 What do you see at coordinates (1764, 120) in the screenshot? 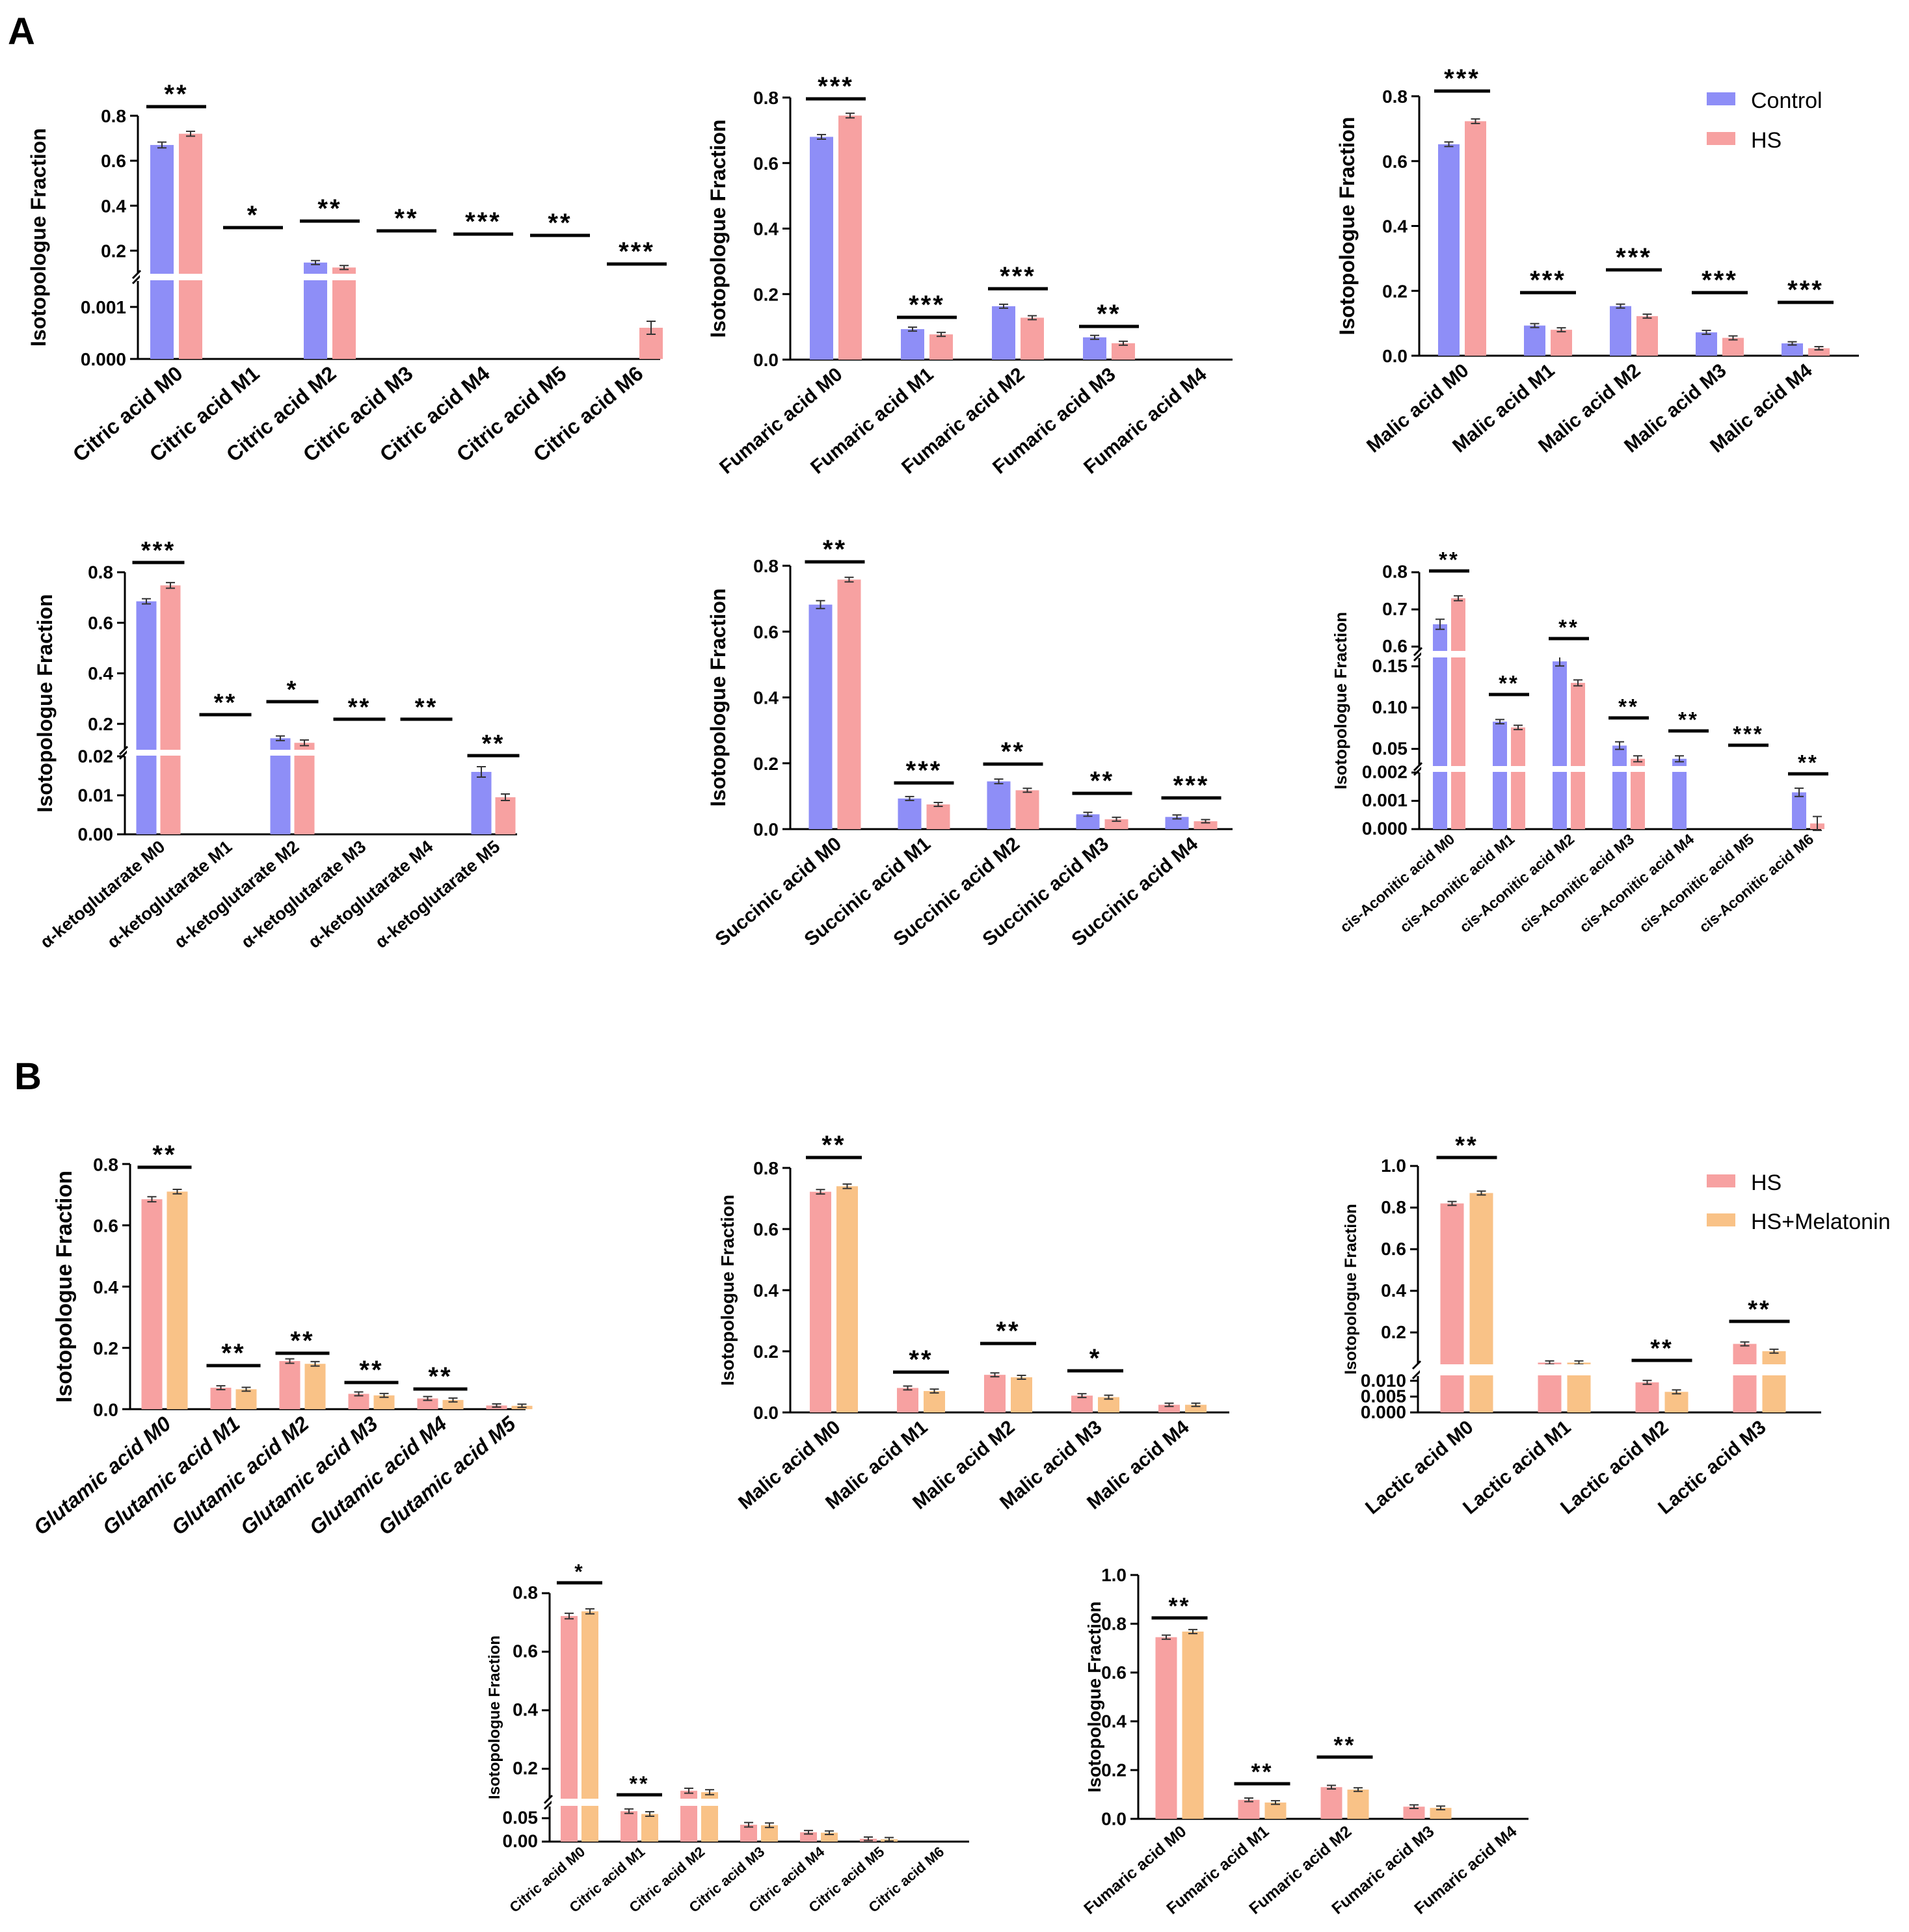
I see `legend-A: Control HS` at bounding box center [1764, 120].